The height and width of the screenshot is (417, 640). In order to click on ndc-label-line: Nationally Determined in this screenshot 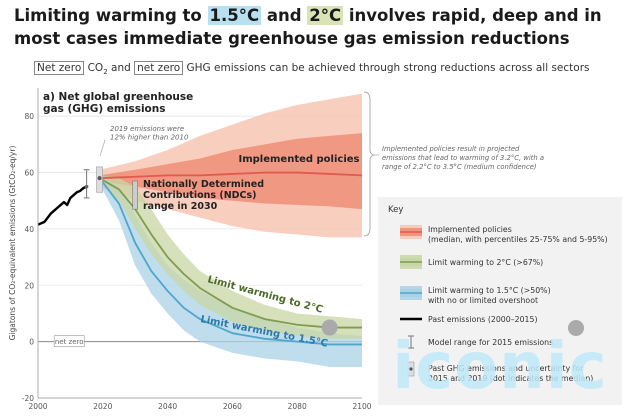, I will do `click(203, 184)`.